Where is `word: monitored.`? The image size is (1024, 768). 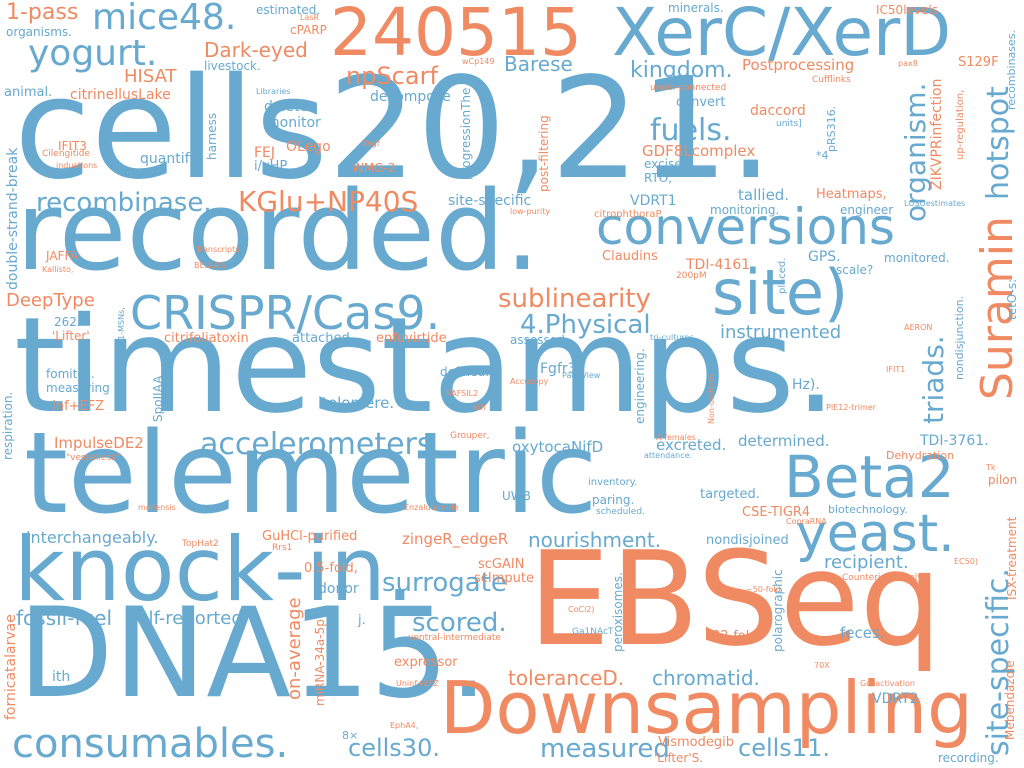 word: monitored. is located at coordinates (917, 258).